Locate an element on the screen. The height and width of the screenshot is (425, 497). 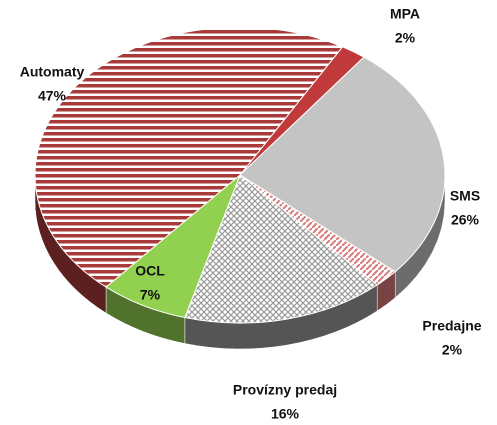
slice-label: SMS is located at coordinates (465, 196).